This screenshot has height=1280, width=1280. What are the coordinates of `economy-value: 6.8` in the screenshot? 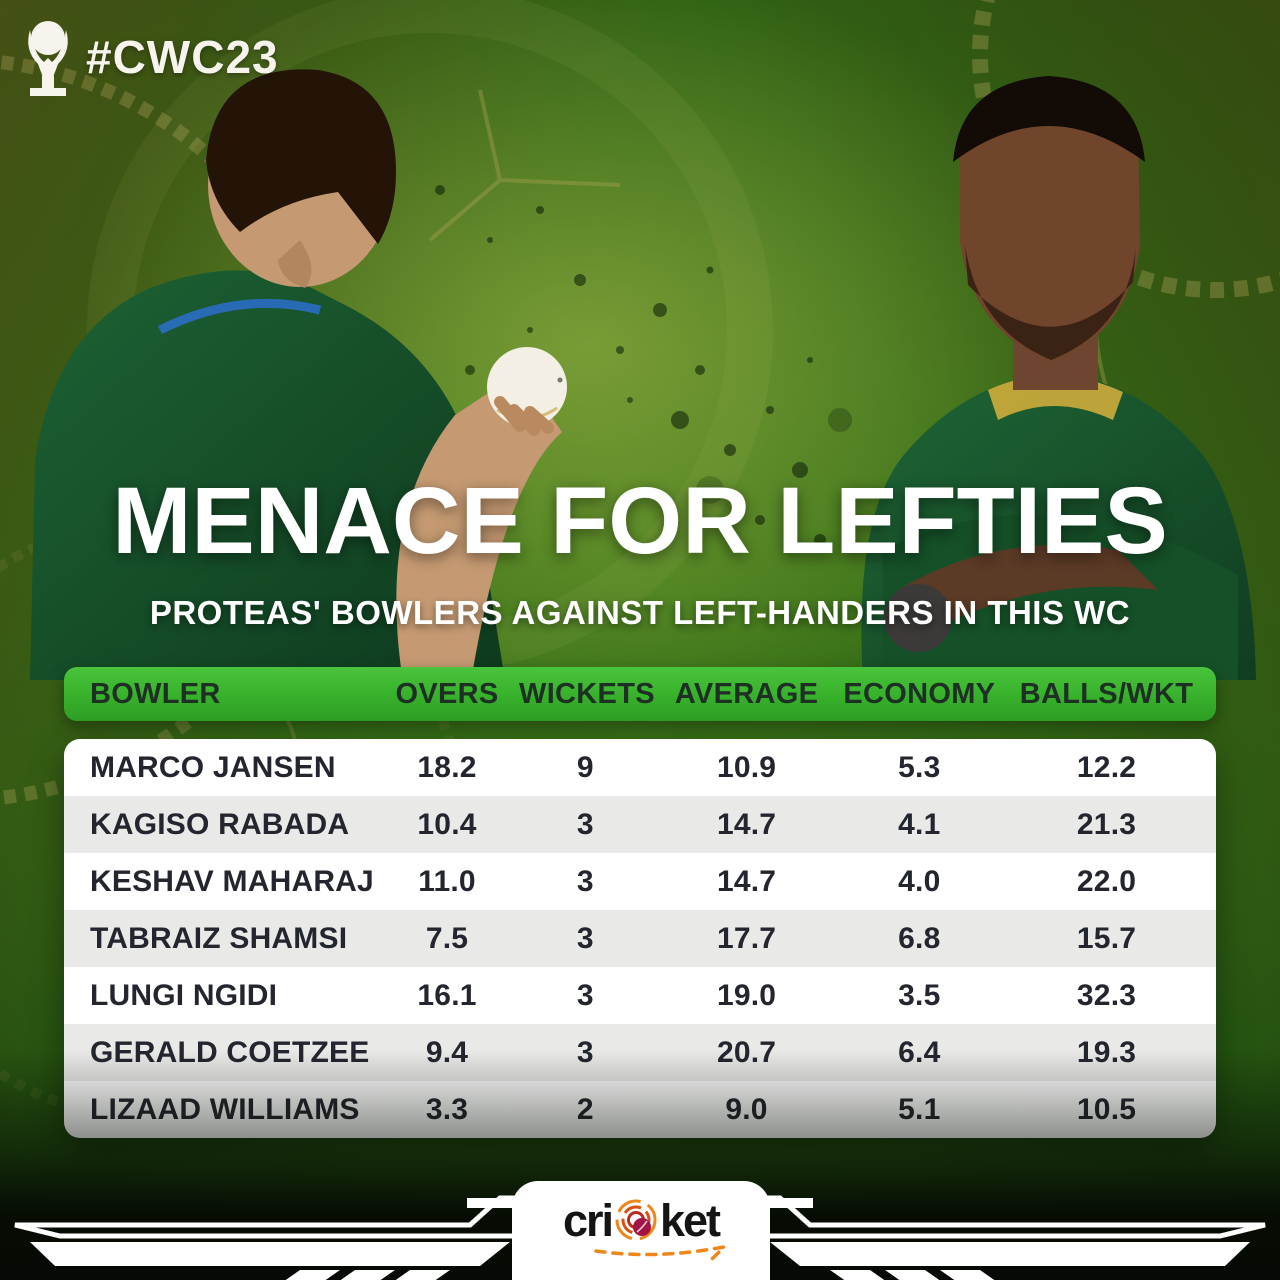 It's located at (919, 938).